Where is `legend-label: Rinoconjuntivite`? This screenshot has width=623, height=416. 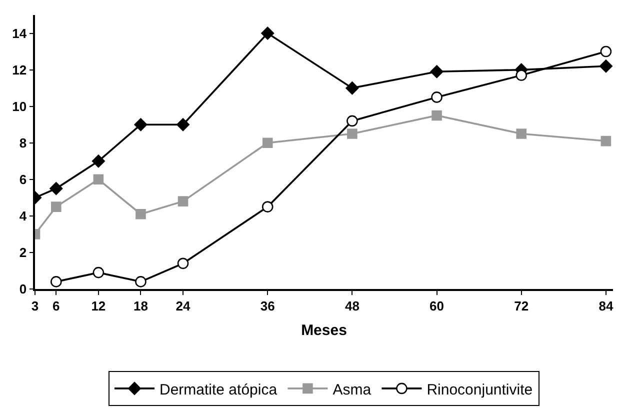 legend-label: Rinoconjuntivite is located at coordinates (479, 389).